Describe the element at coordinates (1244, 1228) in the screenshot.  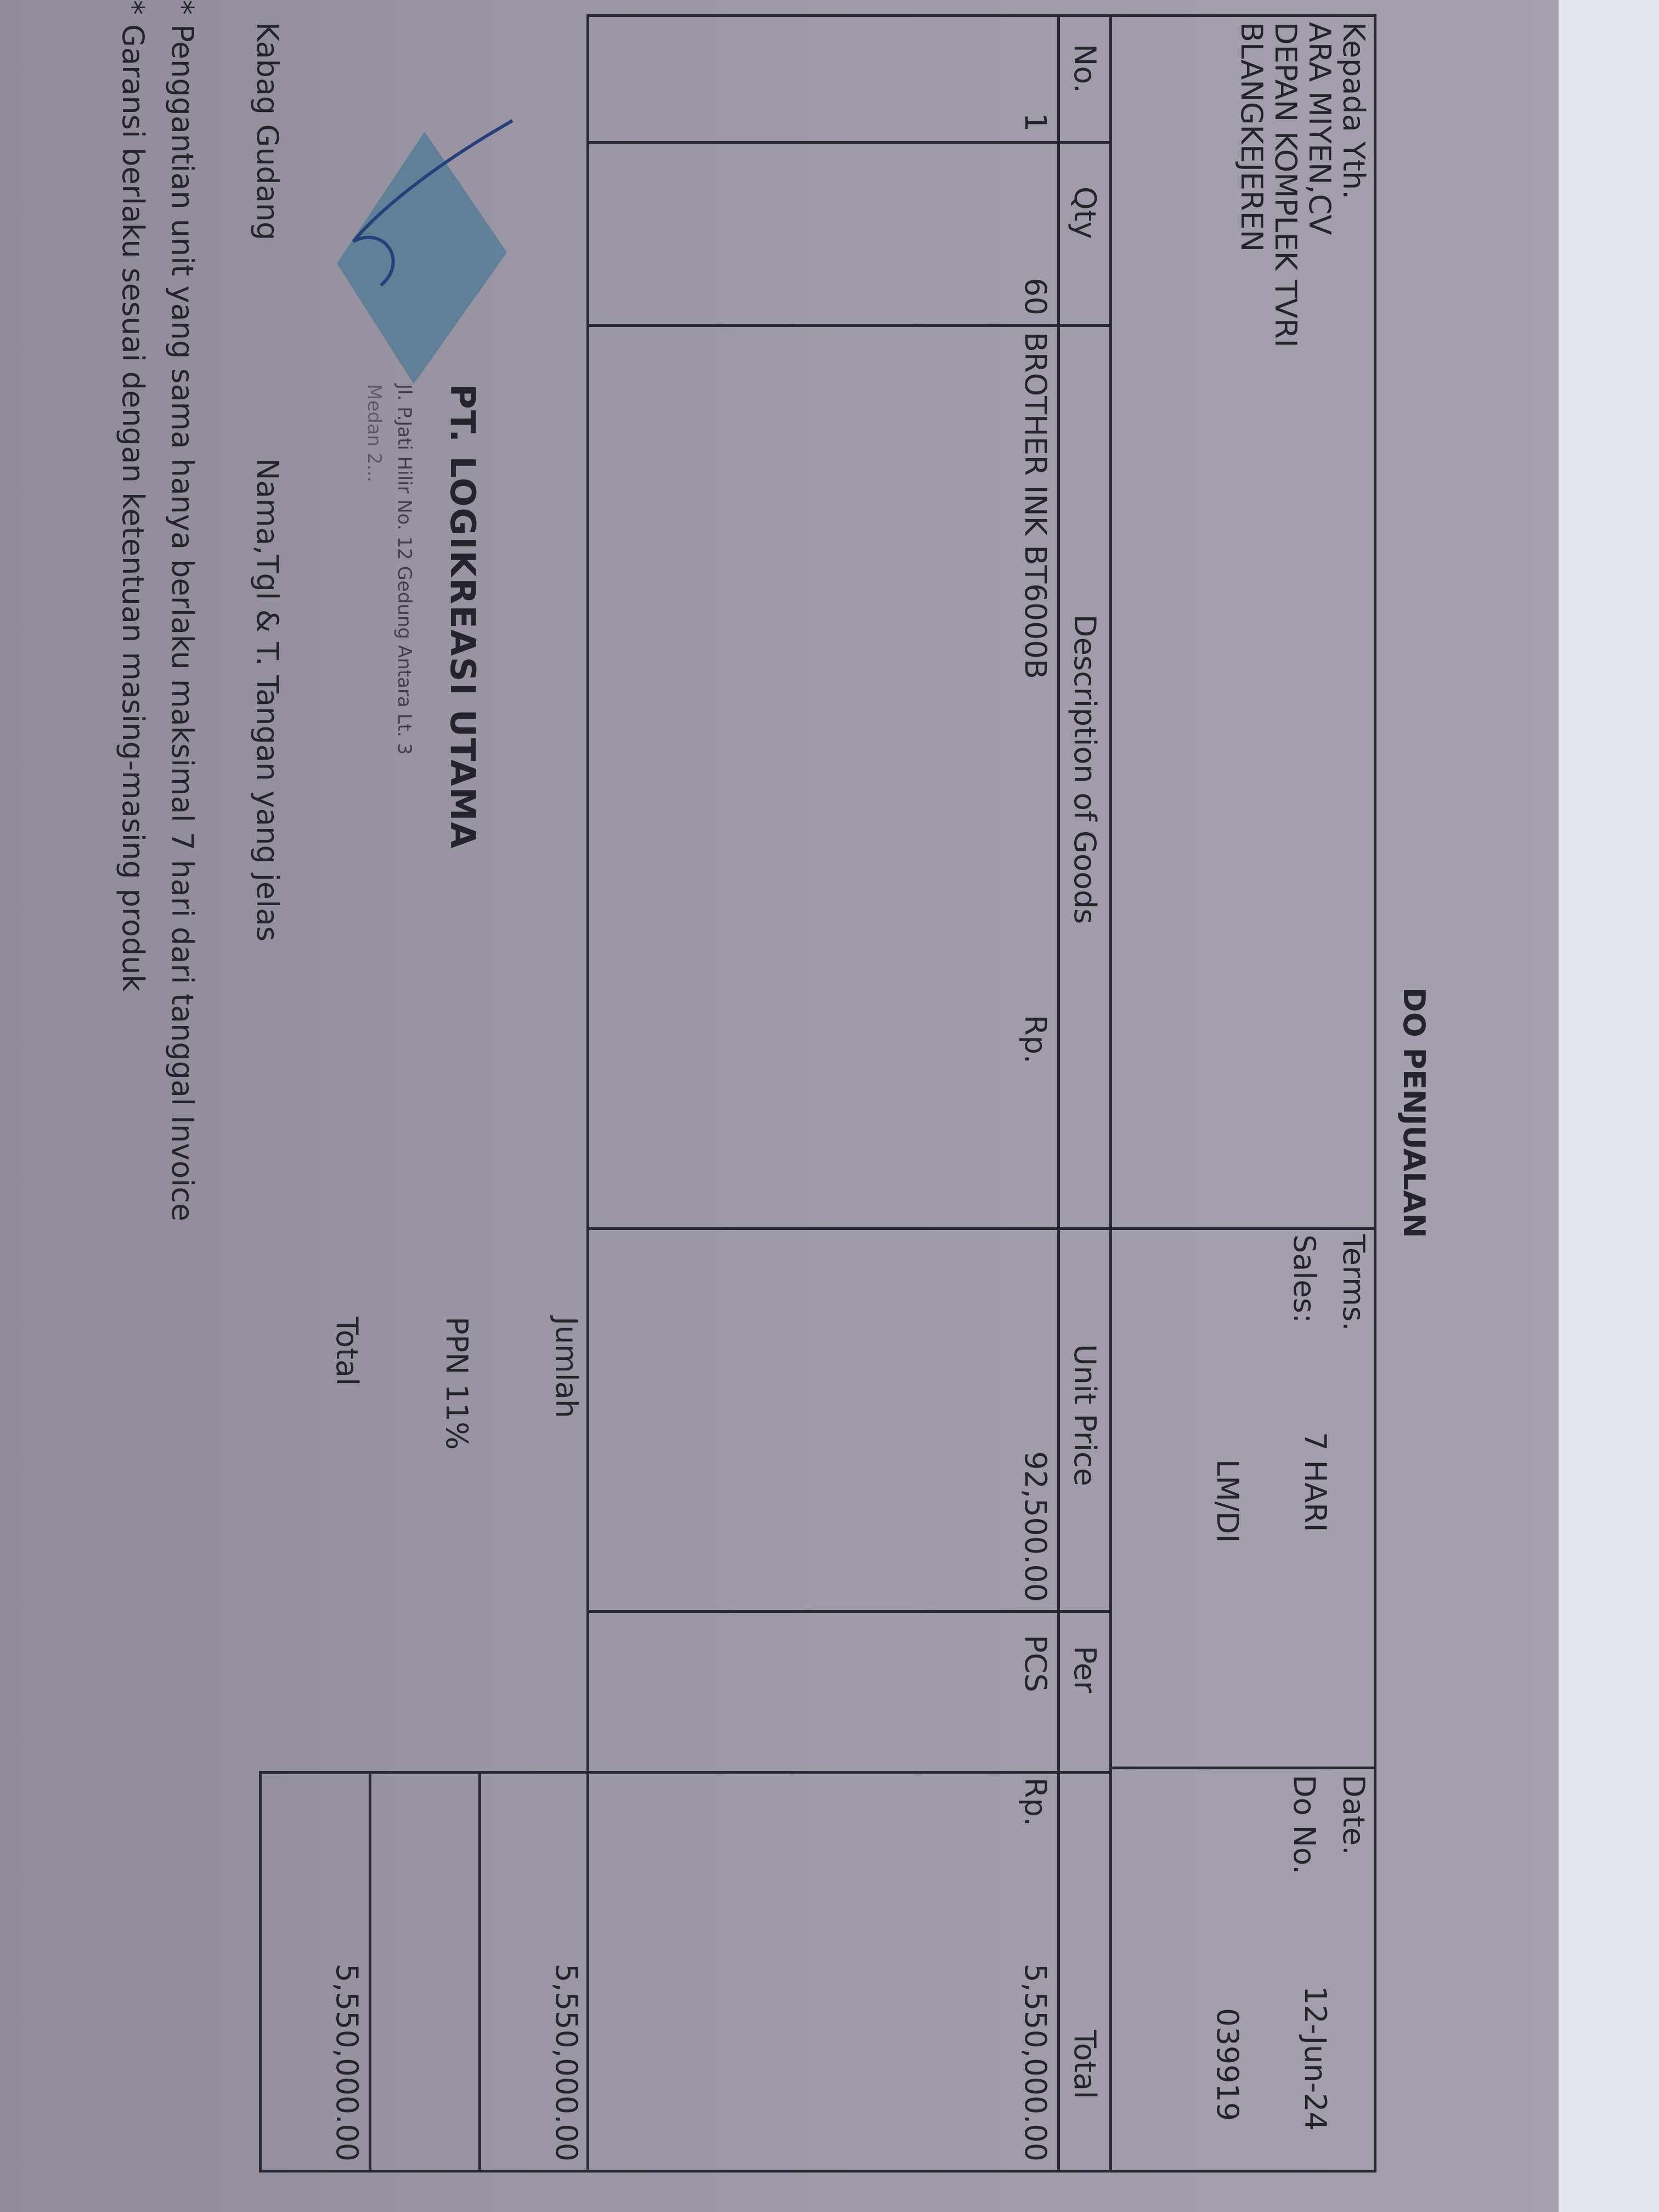
I see `meta-divider` at that location.